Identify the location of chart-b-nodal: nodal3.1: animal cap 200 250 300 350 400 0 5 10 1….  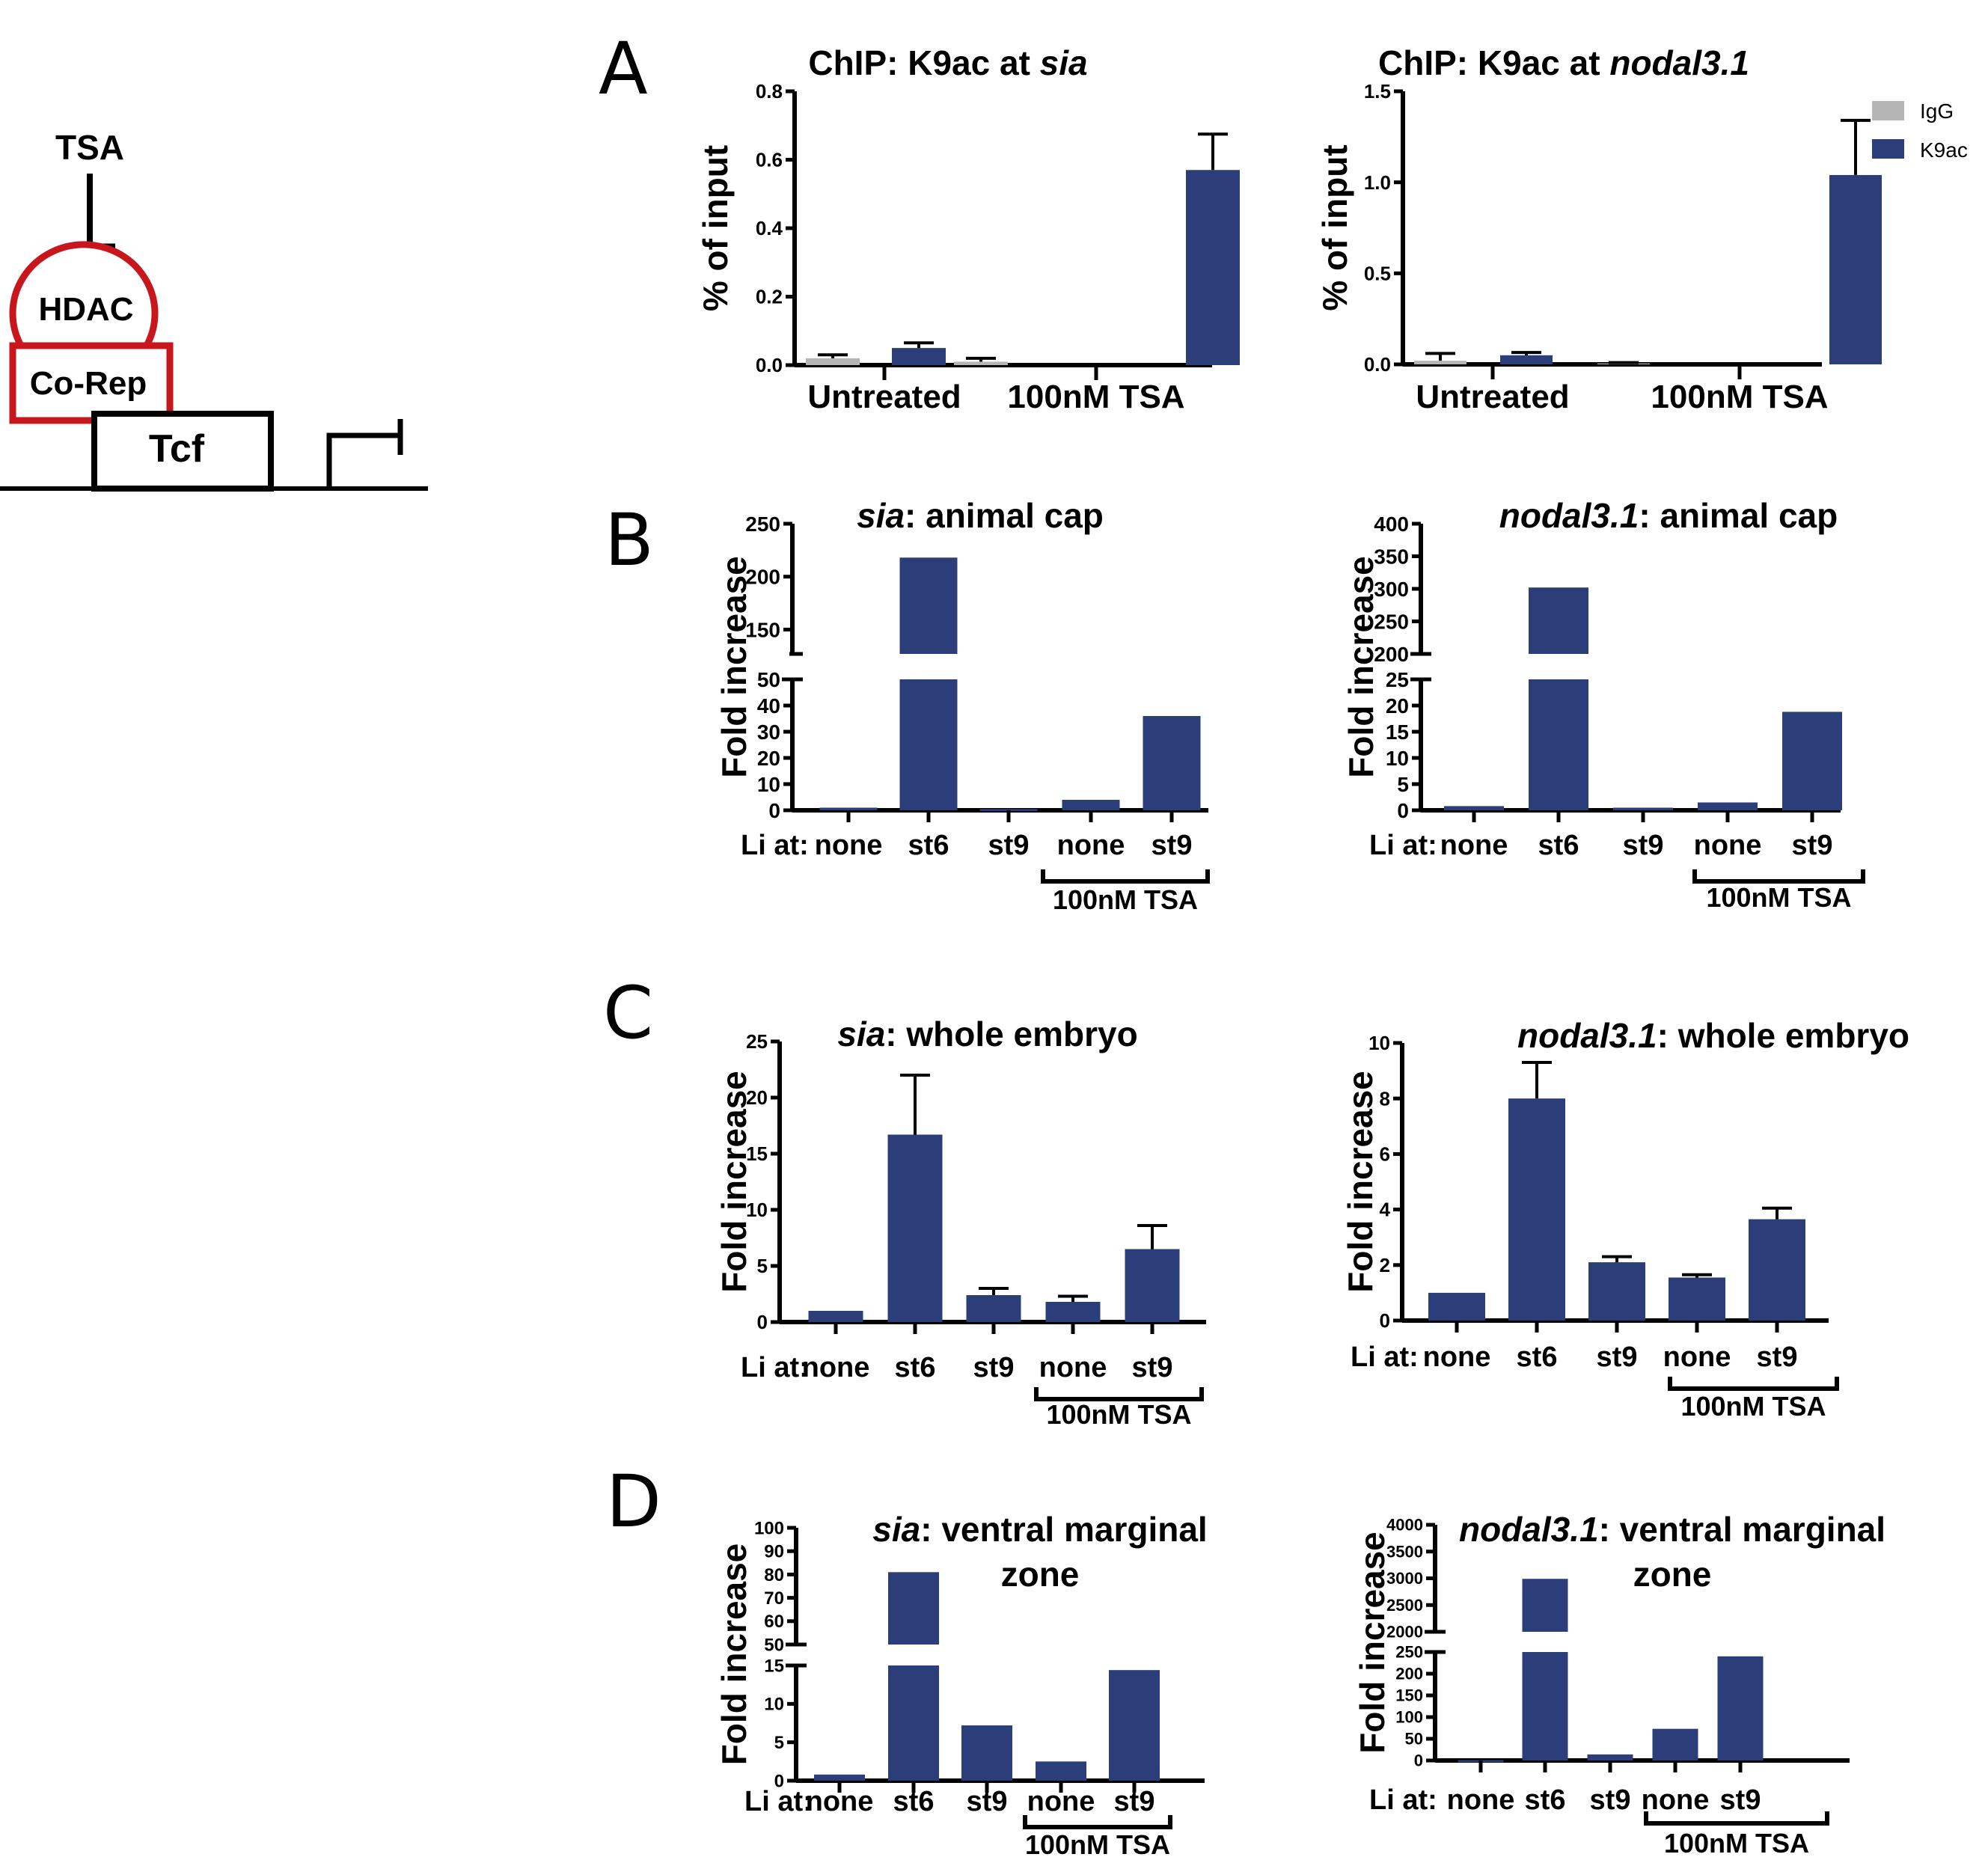
(1604, 705).